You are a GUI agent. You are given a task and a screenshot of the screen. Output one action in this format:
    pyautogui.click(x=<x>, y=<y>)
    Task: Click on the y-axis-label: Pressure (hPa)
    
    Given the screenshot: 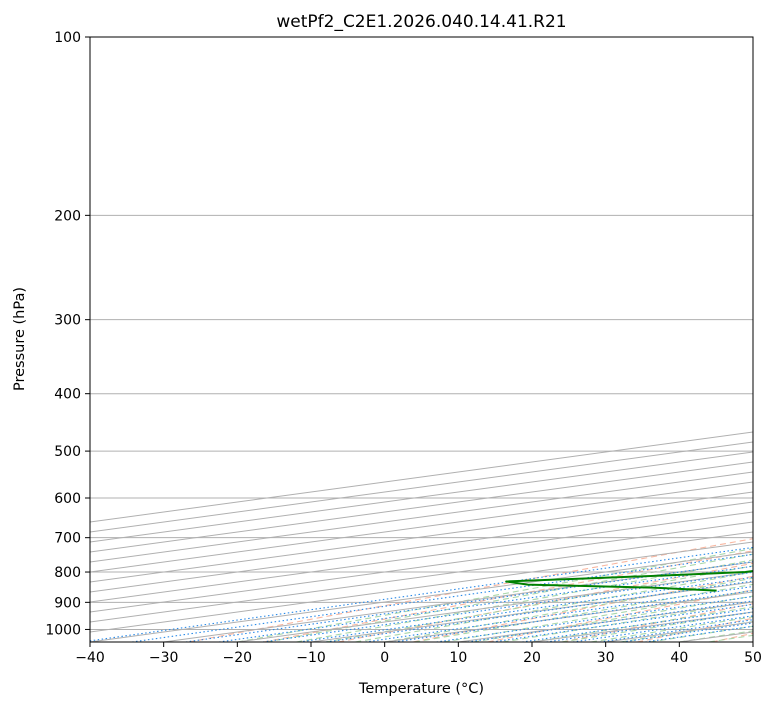 What is the action you would take?
    pyautogui.click(x=20, y=339)
    